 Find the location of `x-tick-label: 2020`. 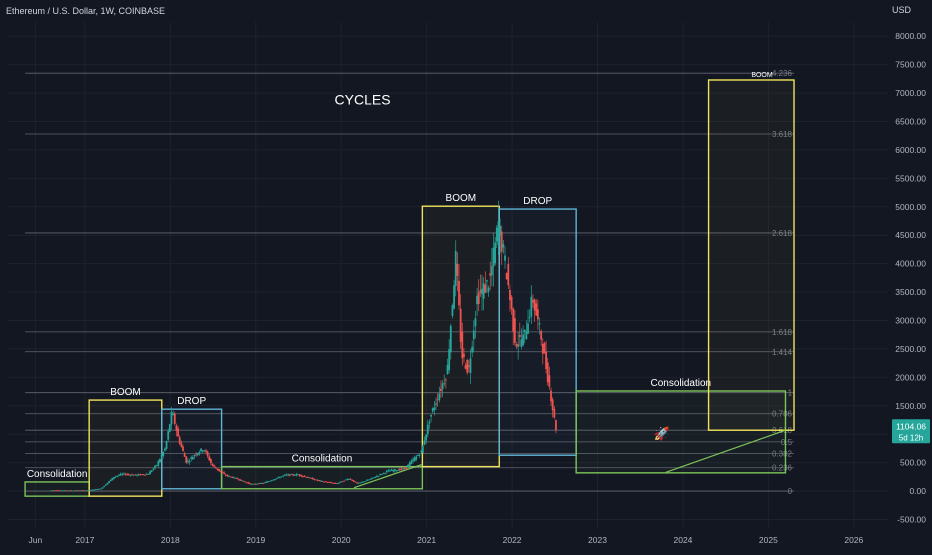

x-tick-label: 2020 is located at coordinates (341, 540).